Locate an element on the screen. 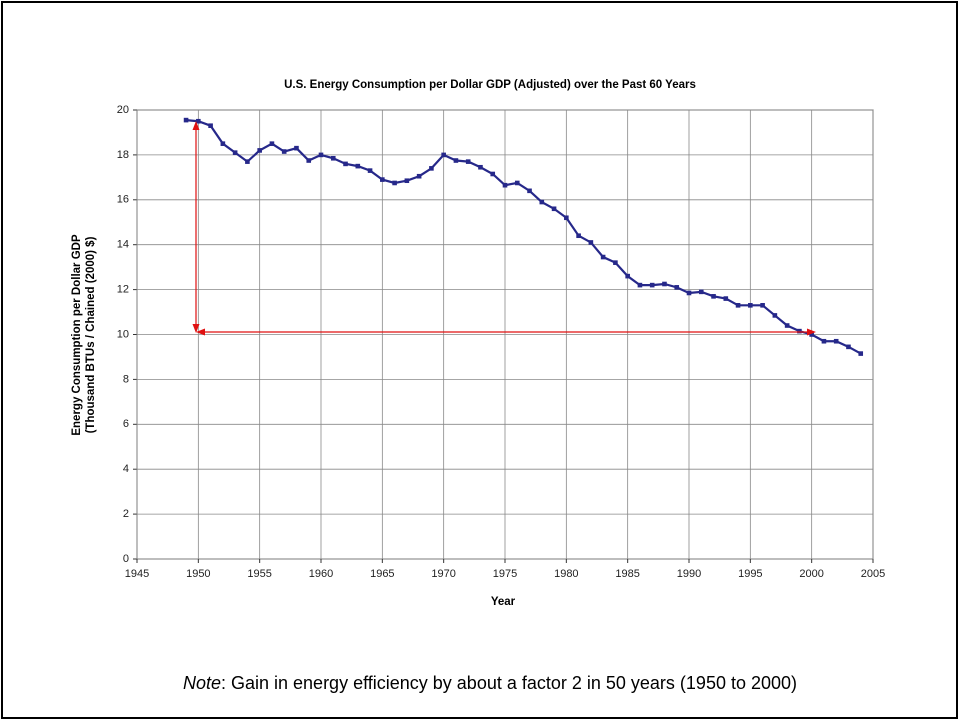 Image resolution: width=960 pixels, height=726 pixels. y-tick-label: 12 is located at coordinates (123, 290).